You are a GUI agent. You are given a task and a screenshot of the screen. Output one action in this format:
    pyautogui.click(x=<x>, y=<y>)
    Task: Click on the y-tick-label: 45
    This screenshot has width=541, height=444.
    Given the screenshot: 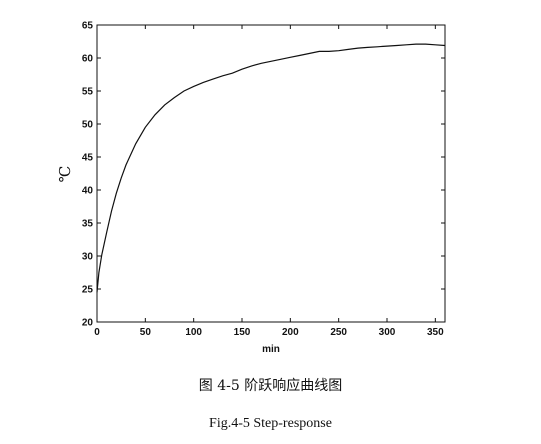 What is the action you would take?
    pyautogui.click(x=88, y=158)
    